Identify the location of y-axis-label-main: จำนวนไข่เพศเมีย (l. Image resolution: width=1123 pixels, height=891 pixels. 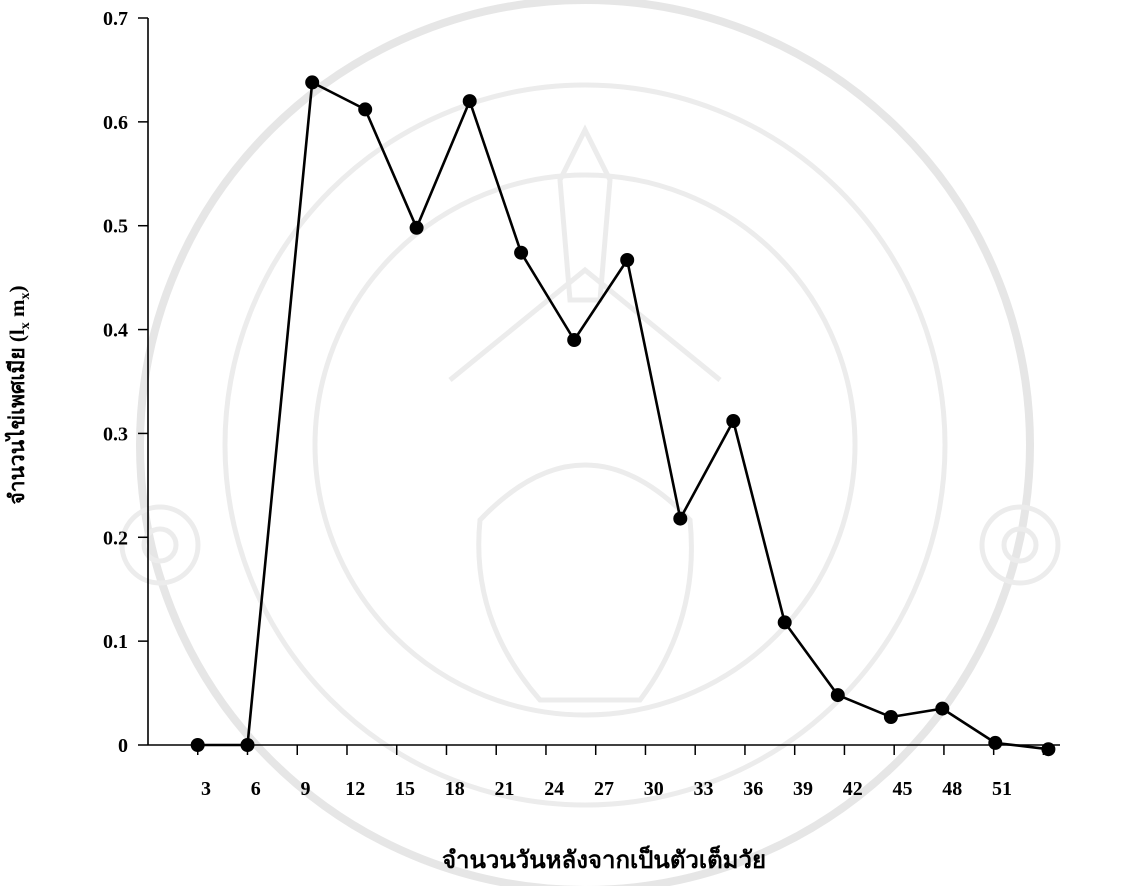
(16, 416).